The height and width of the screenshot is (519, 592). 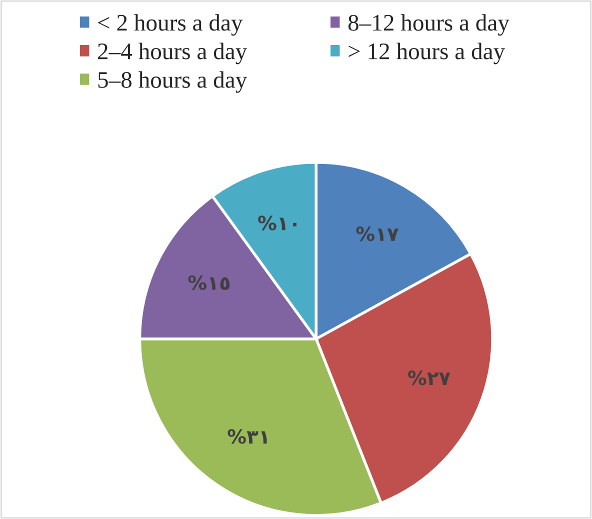 I want to click on data-label: %١٠, so click(x=277, y=223).